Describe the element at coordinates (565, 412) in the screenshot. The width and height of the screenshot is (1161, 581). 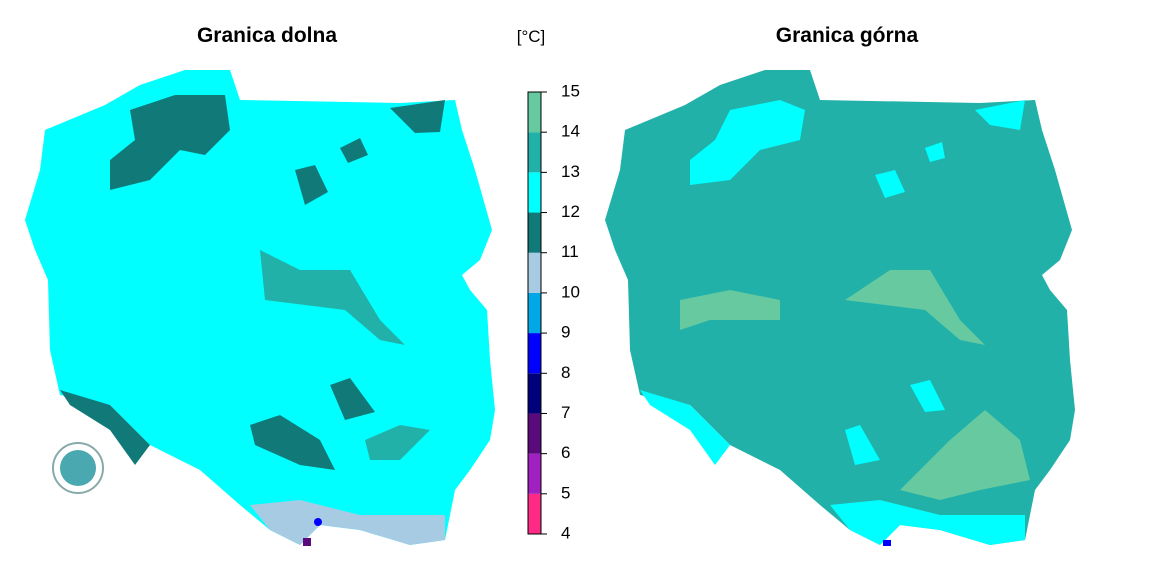
I see `legend-tick-label: 7` at that location.